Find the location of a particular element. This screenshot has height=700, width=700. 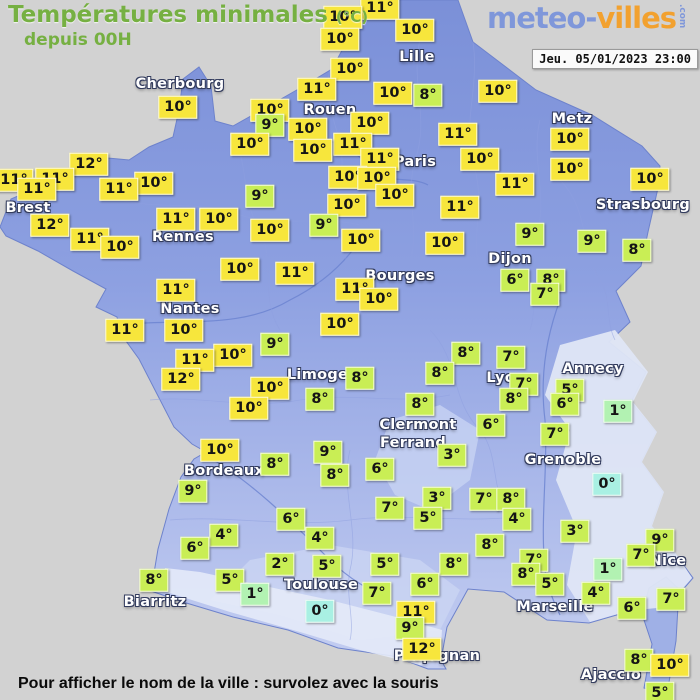

temp-badge: 2° is located at coordinates (280, 564).